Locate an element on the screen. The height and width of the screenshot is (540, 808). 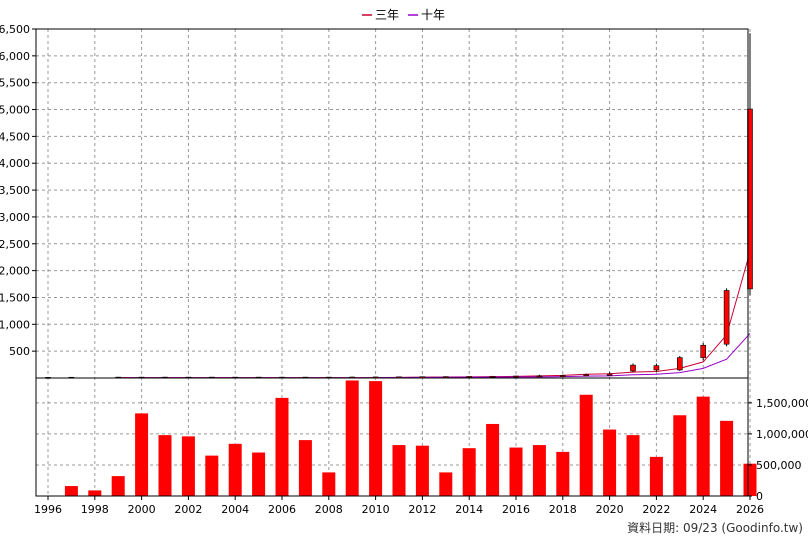
volume-tick-label: 1,500,000 is located at coordinates (782, 403).